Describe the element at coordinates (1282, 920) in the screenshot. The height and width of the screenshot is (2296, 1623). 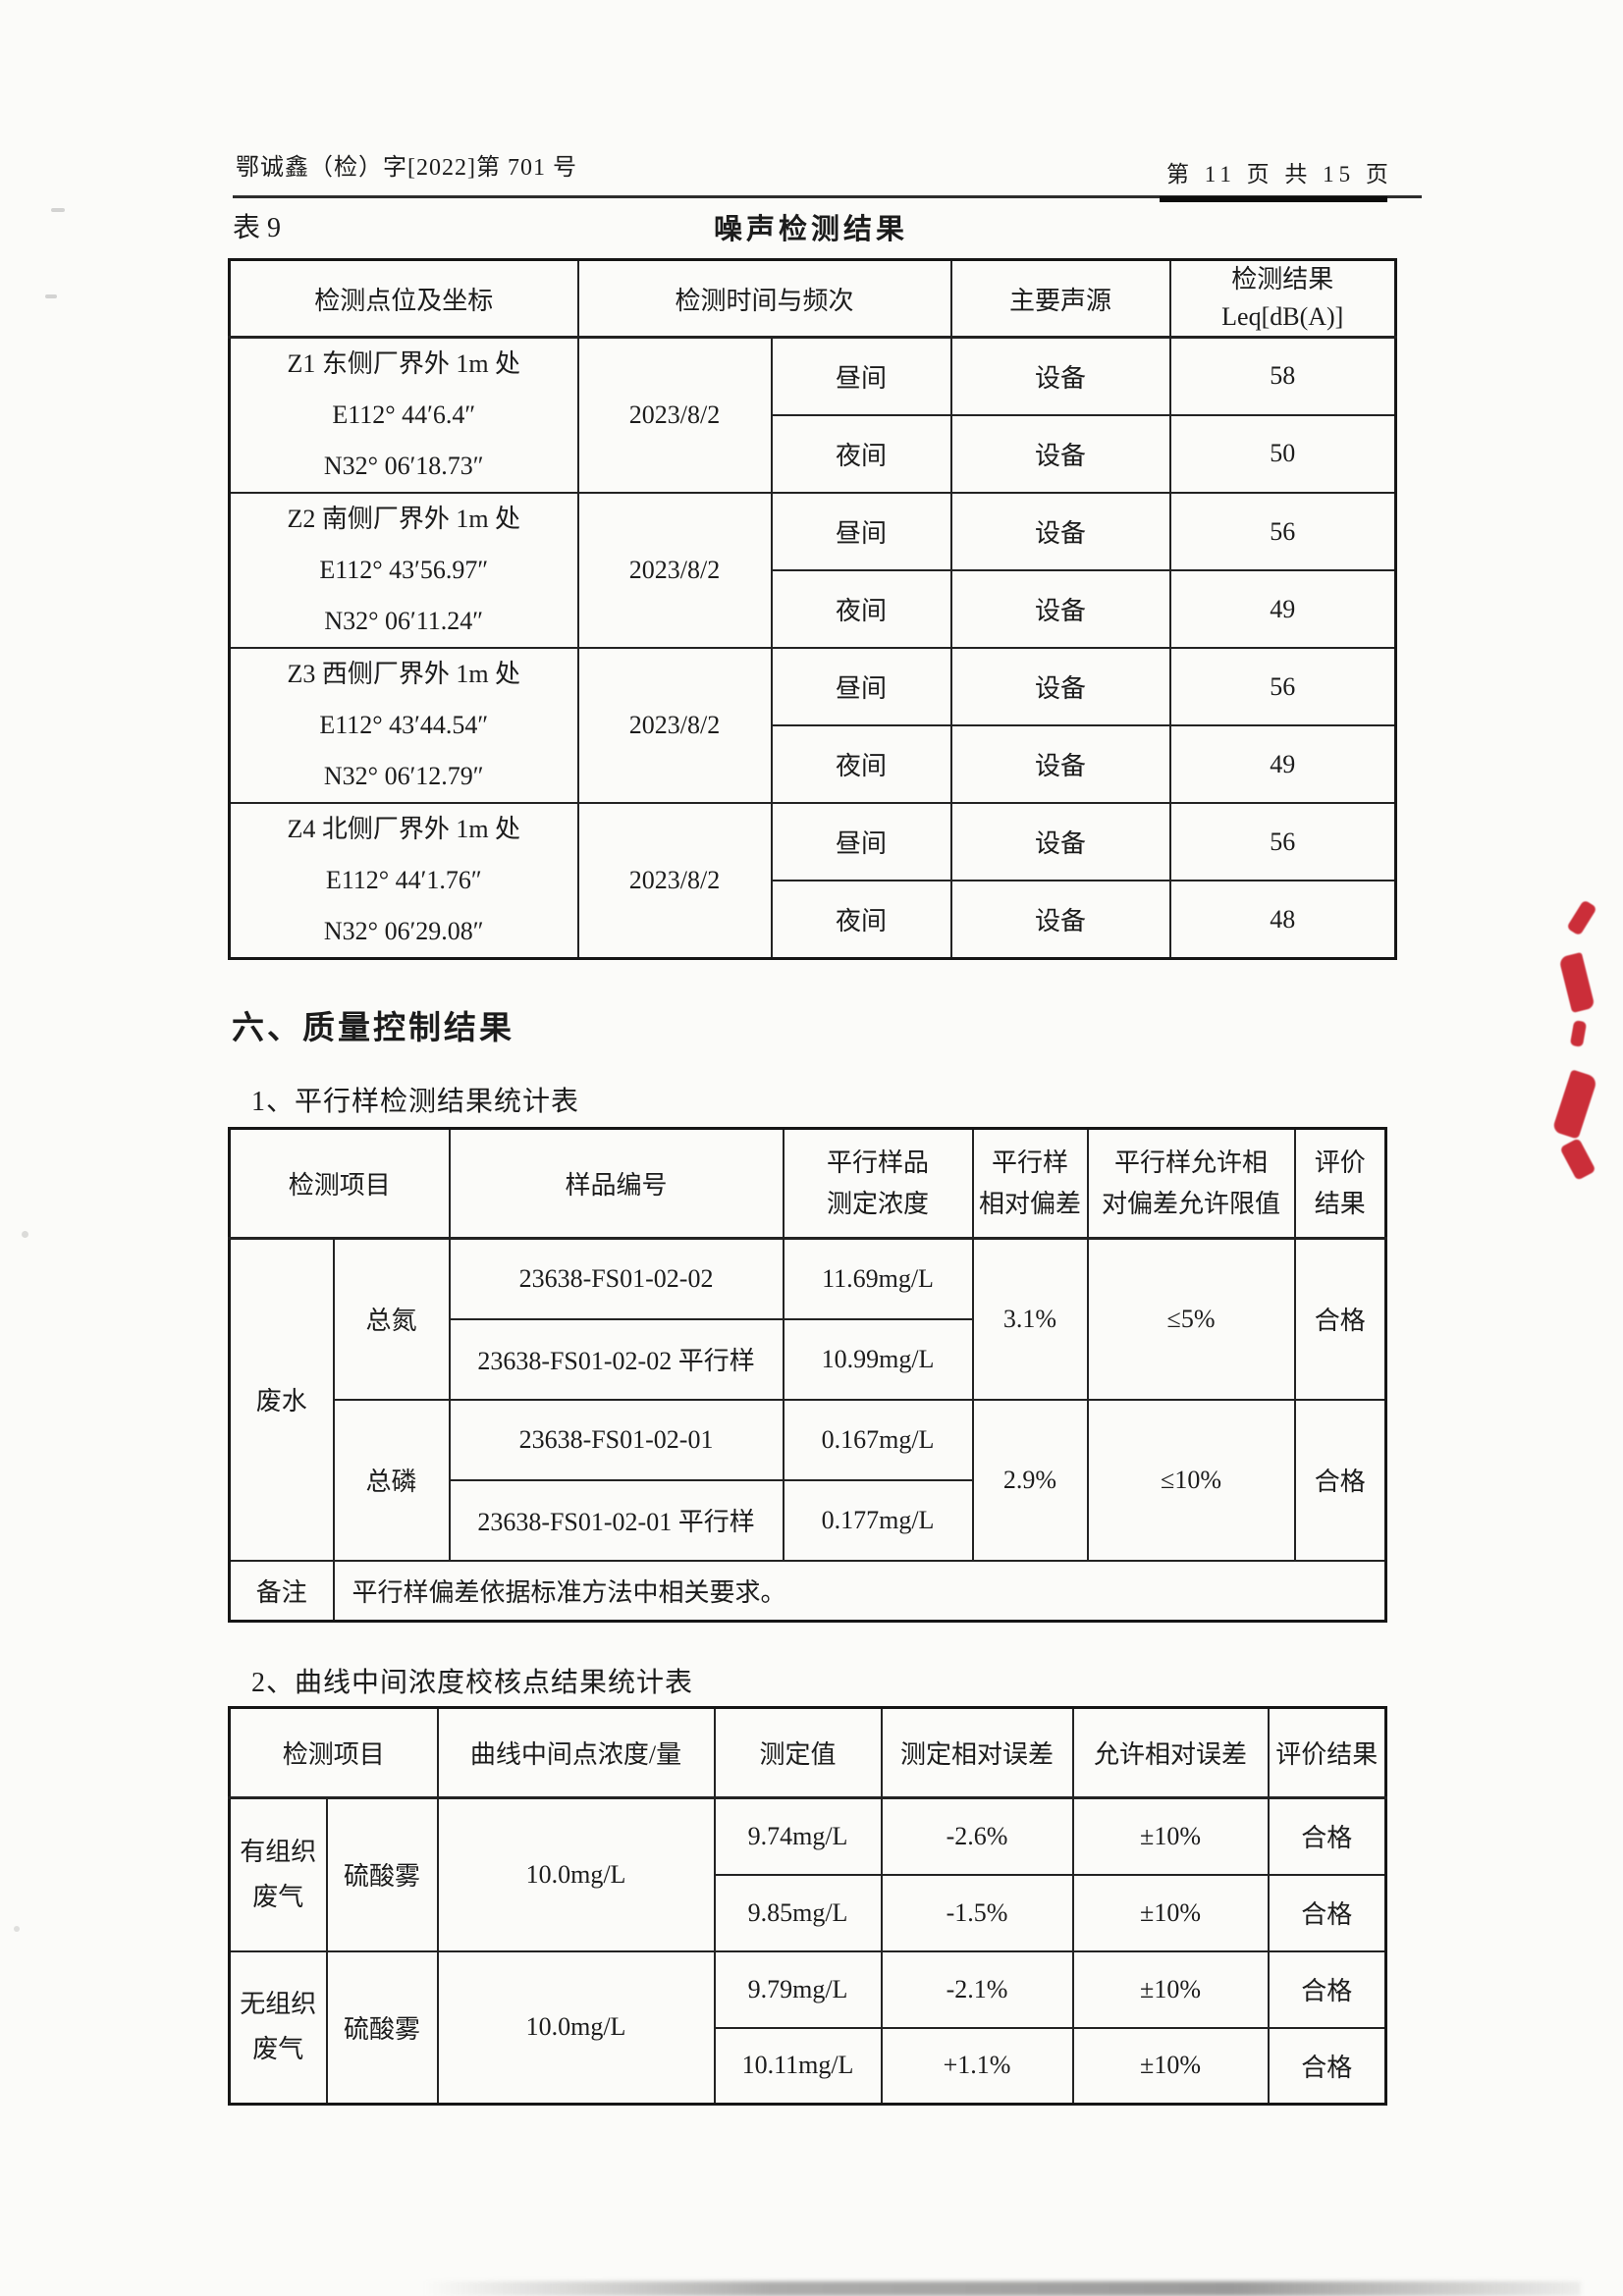
I see `noise-leq-cell: 48` at that location.